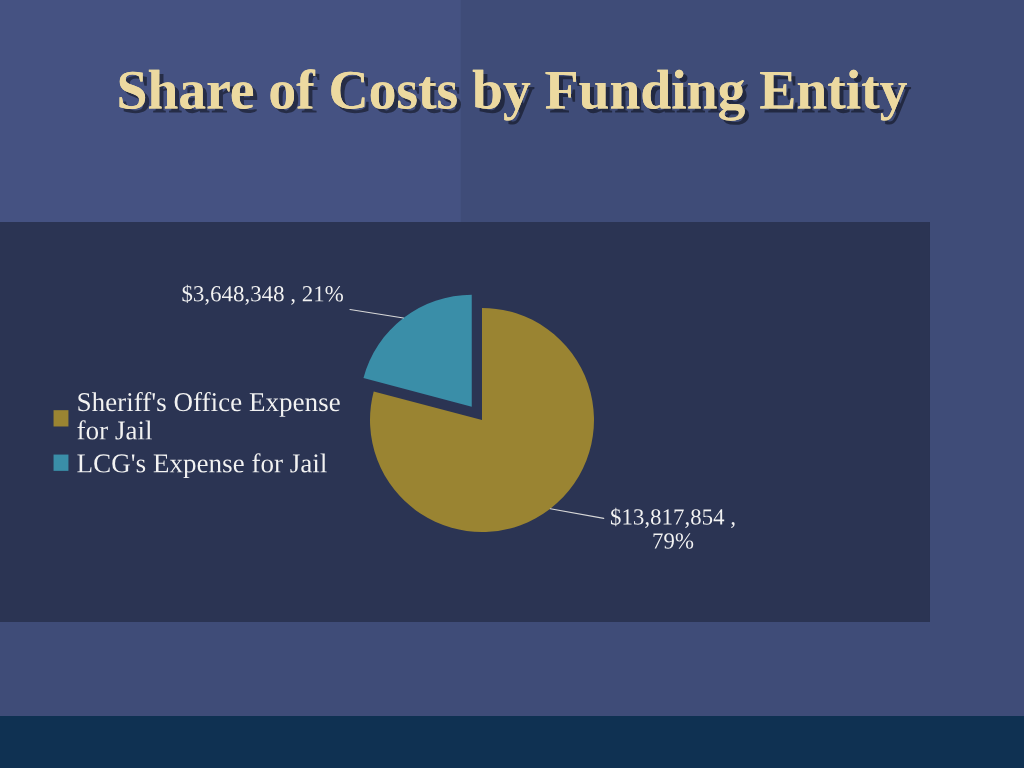 The image size is (1024, 768). I want to click on data-label: $13,817,854 , 79%, so click(672, 528).